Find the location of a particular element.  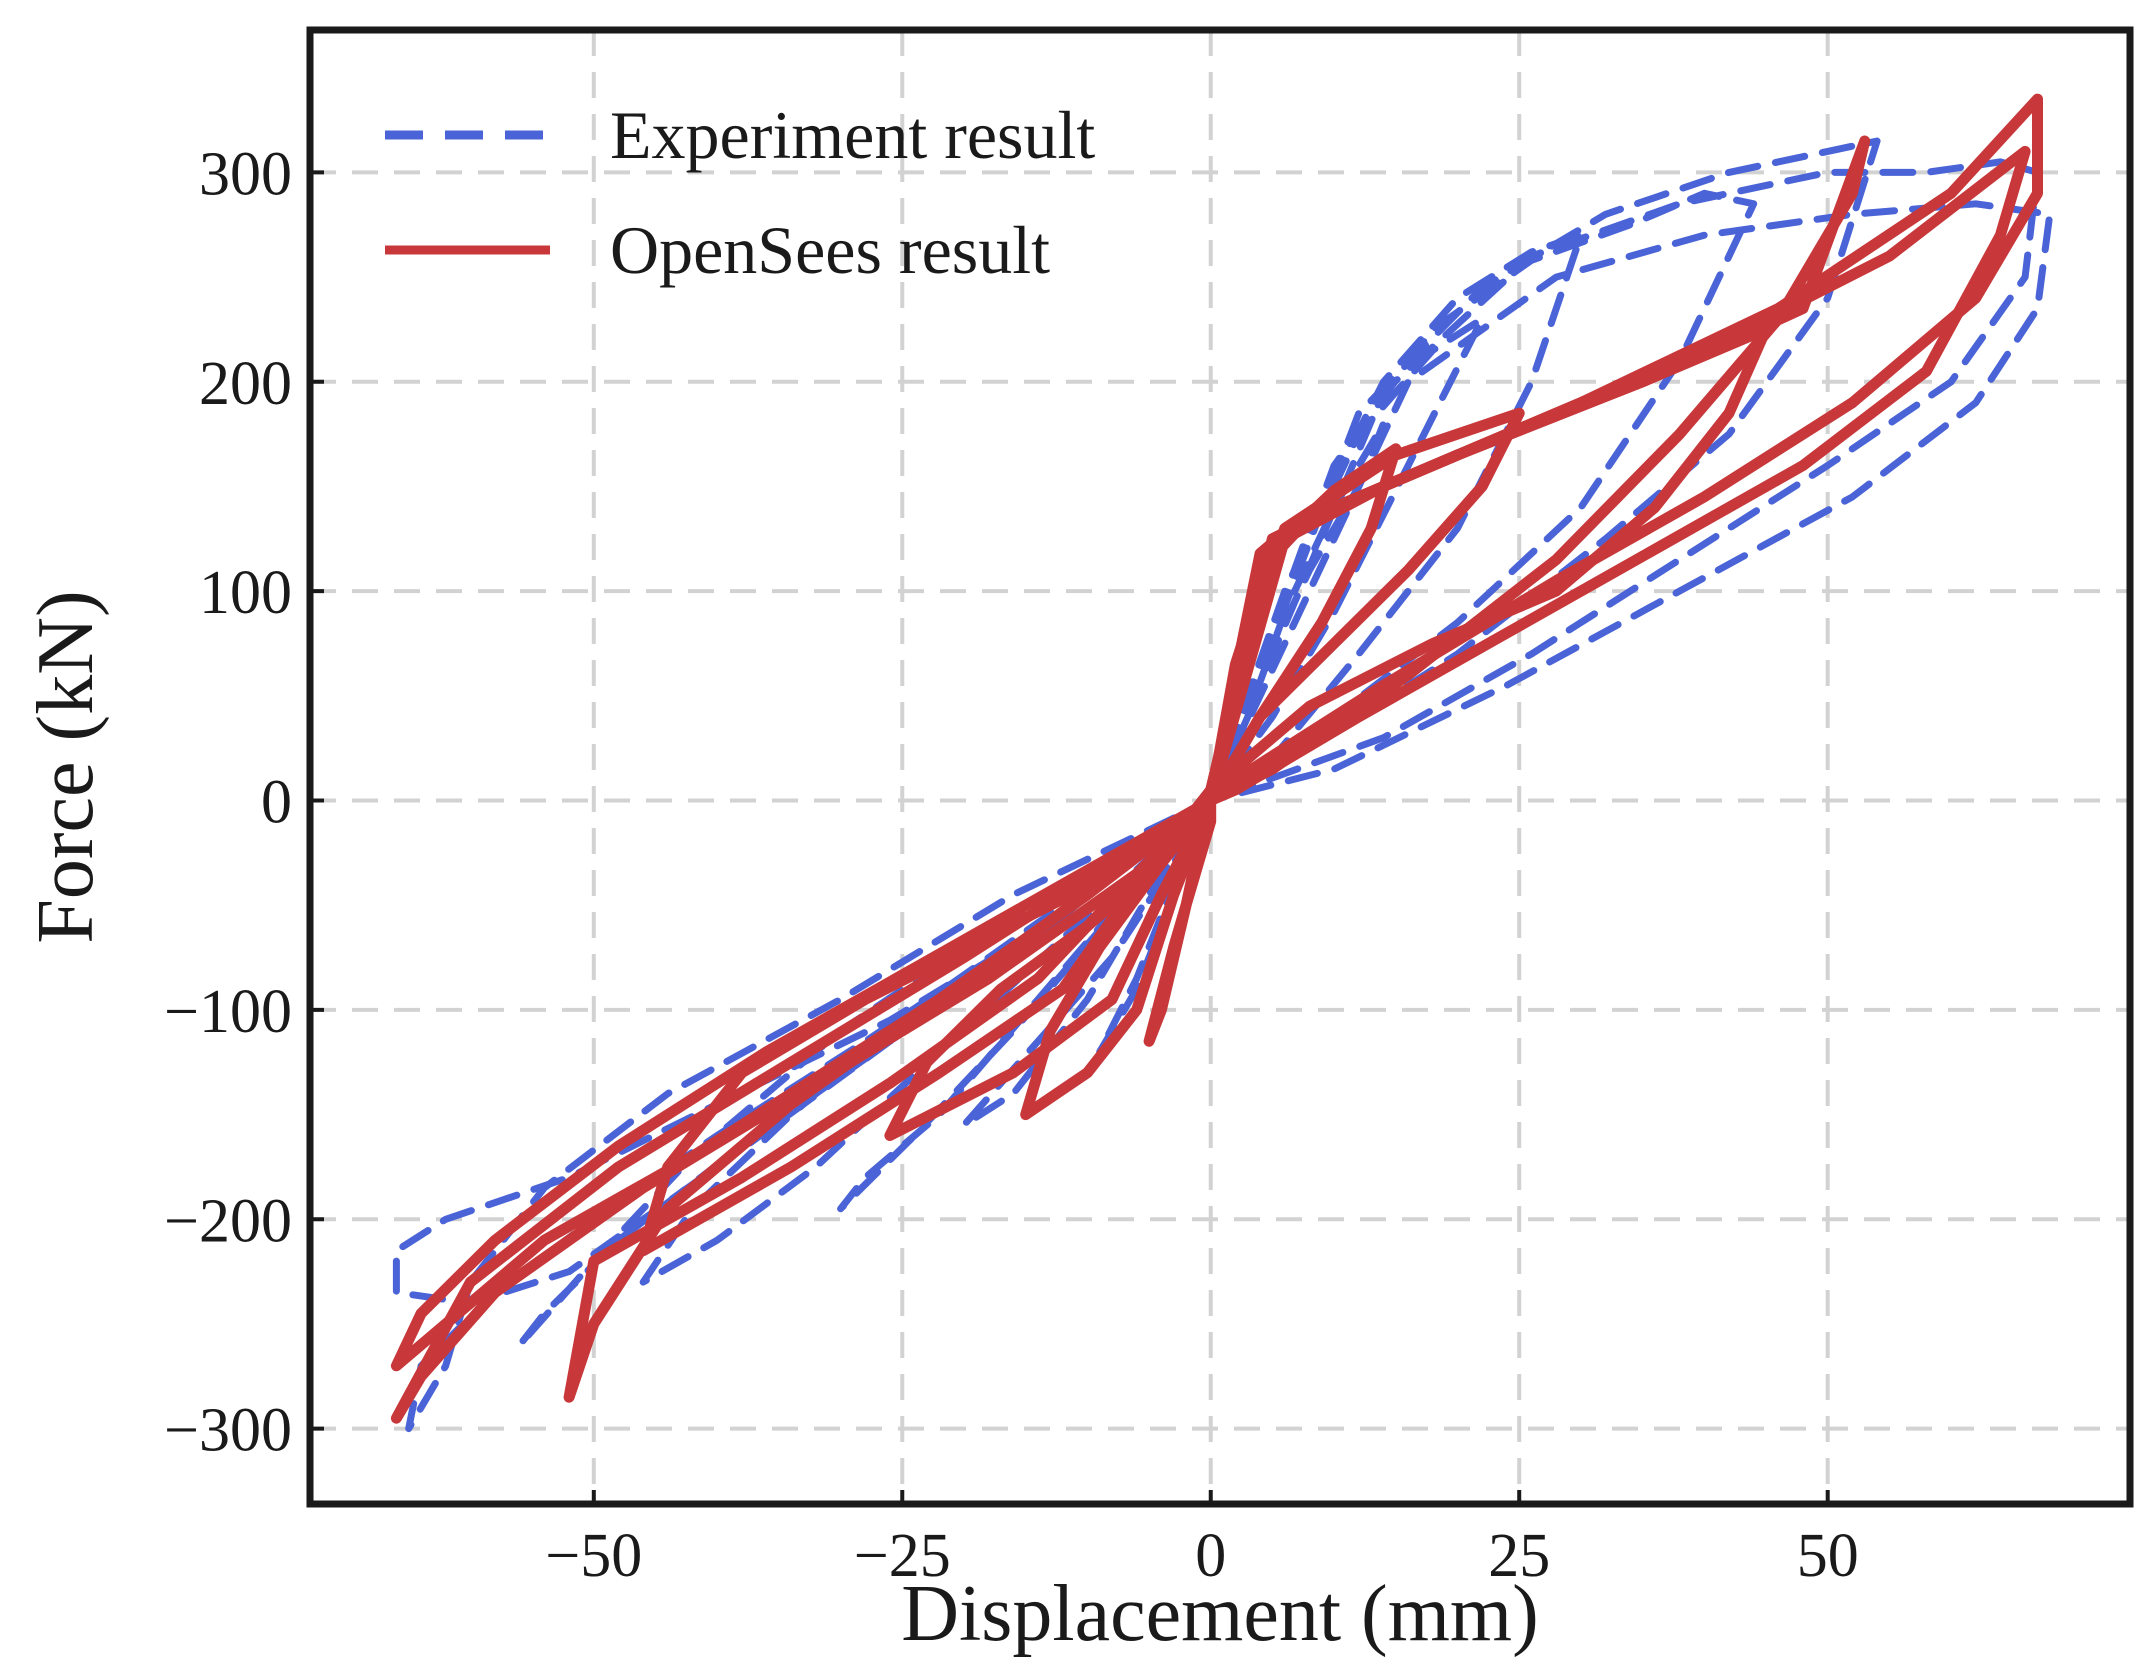

y-tick-label: 200 is located at coordinates (245, 384).